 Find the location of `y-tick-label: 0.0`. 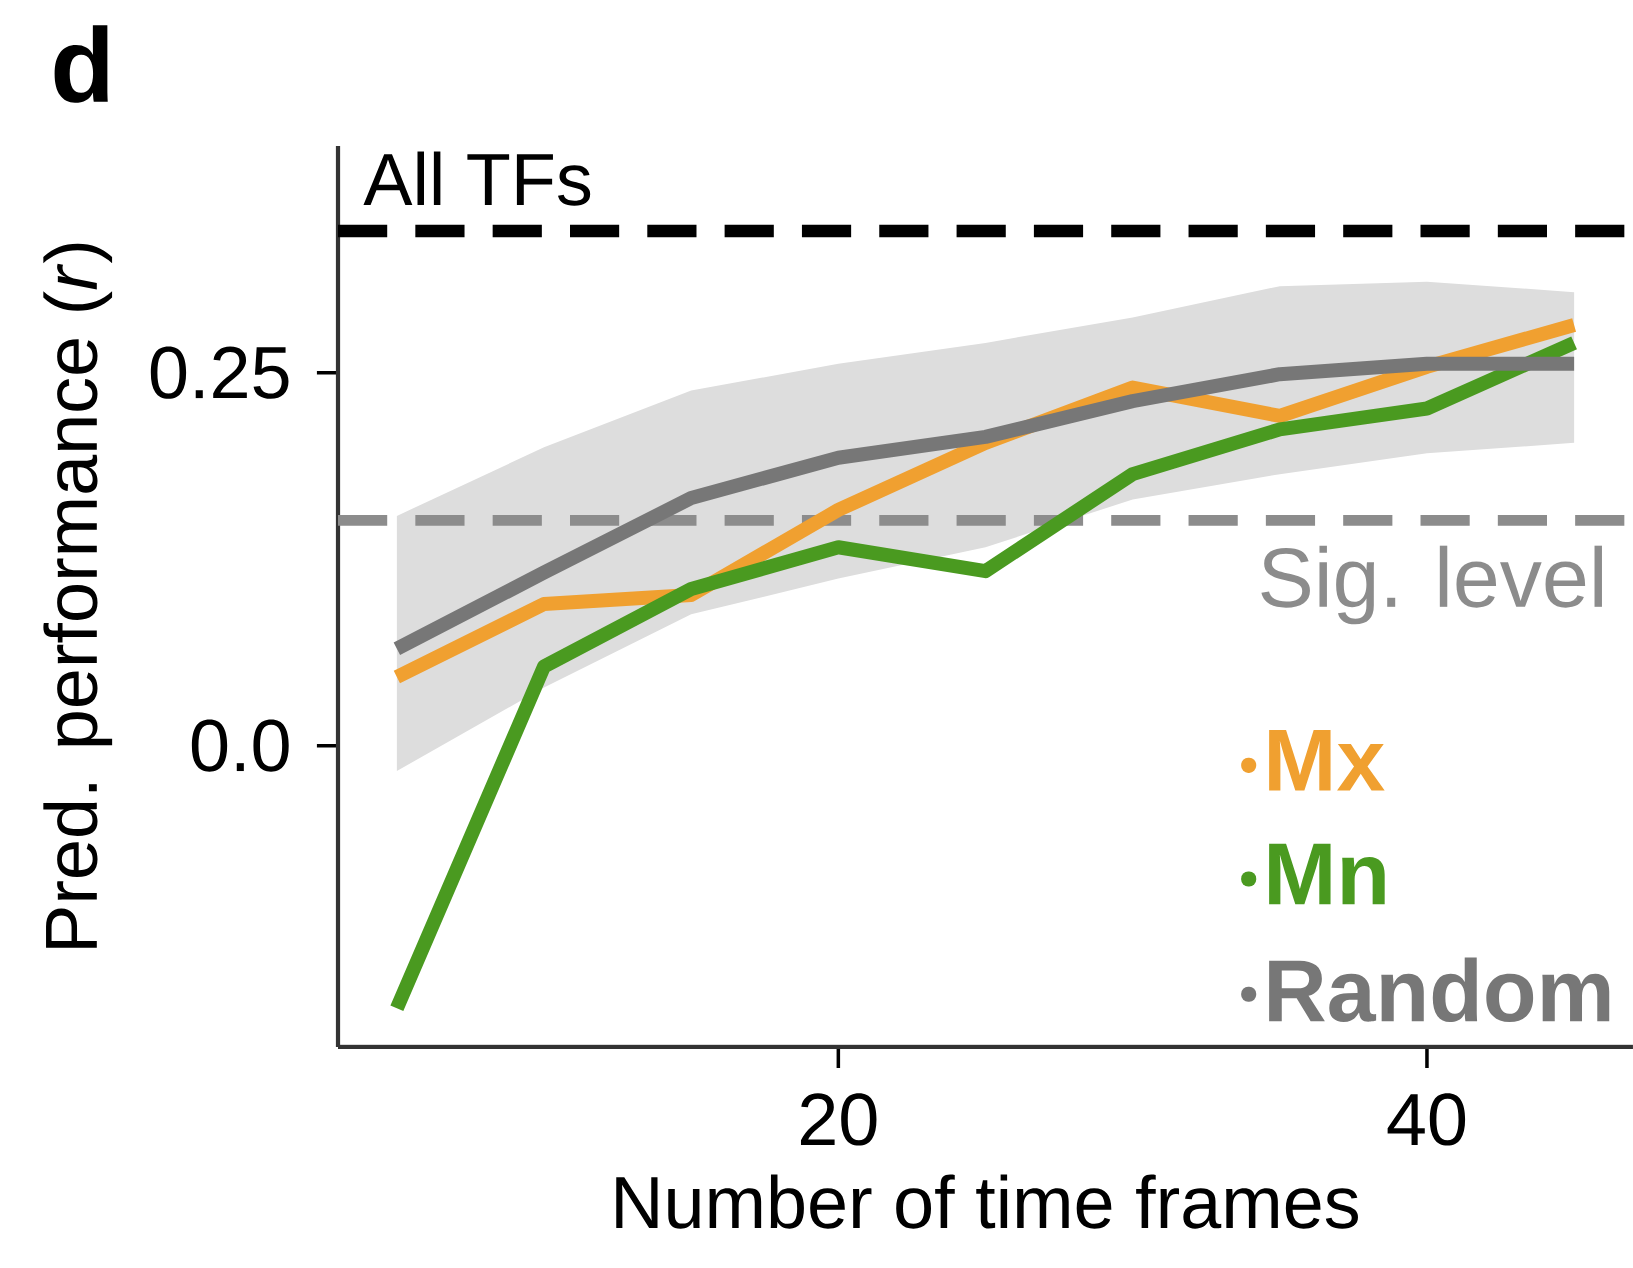

y-tick-label: 0.0 is located at coordinates (240, 745).